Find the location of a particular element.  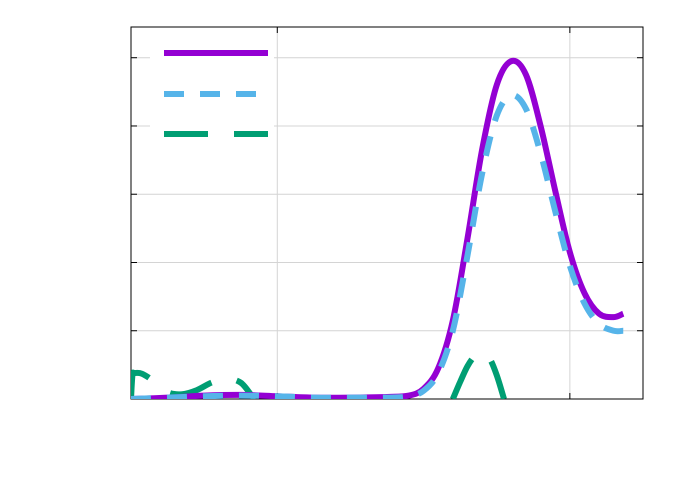

legend is located at coordinates (212, 96).